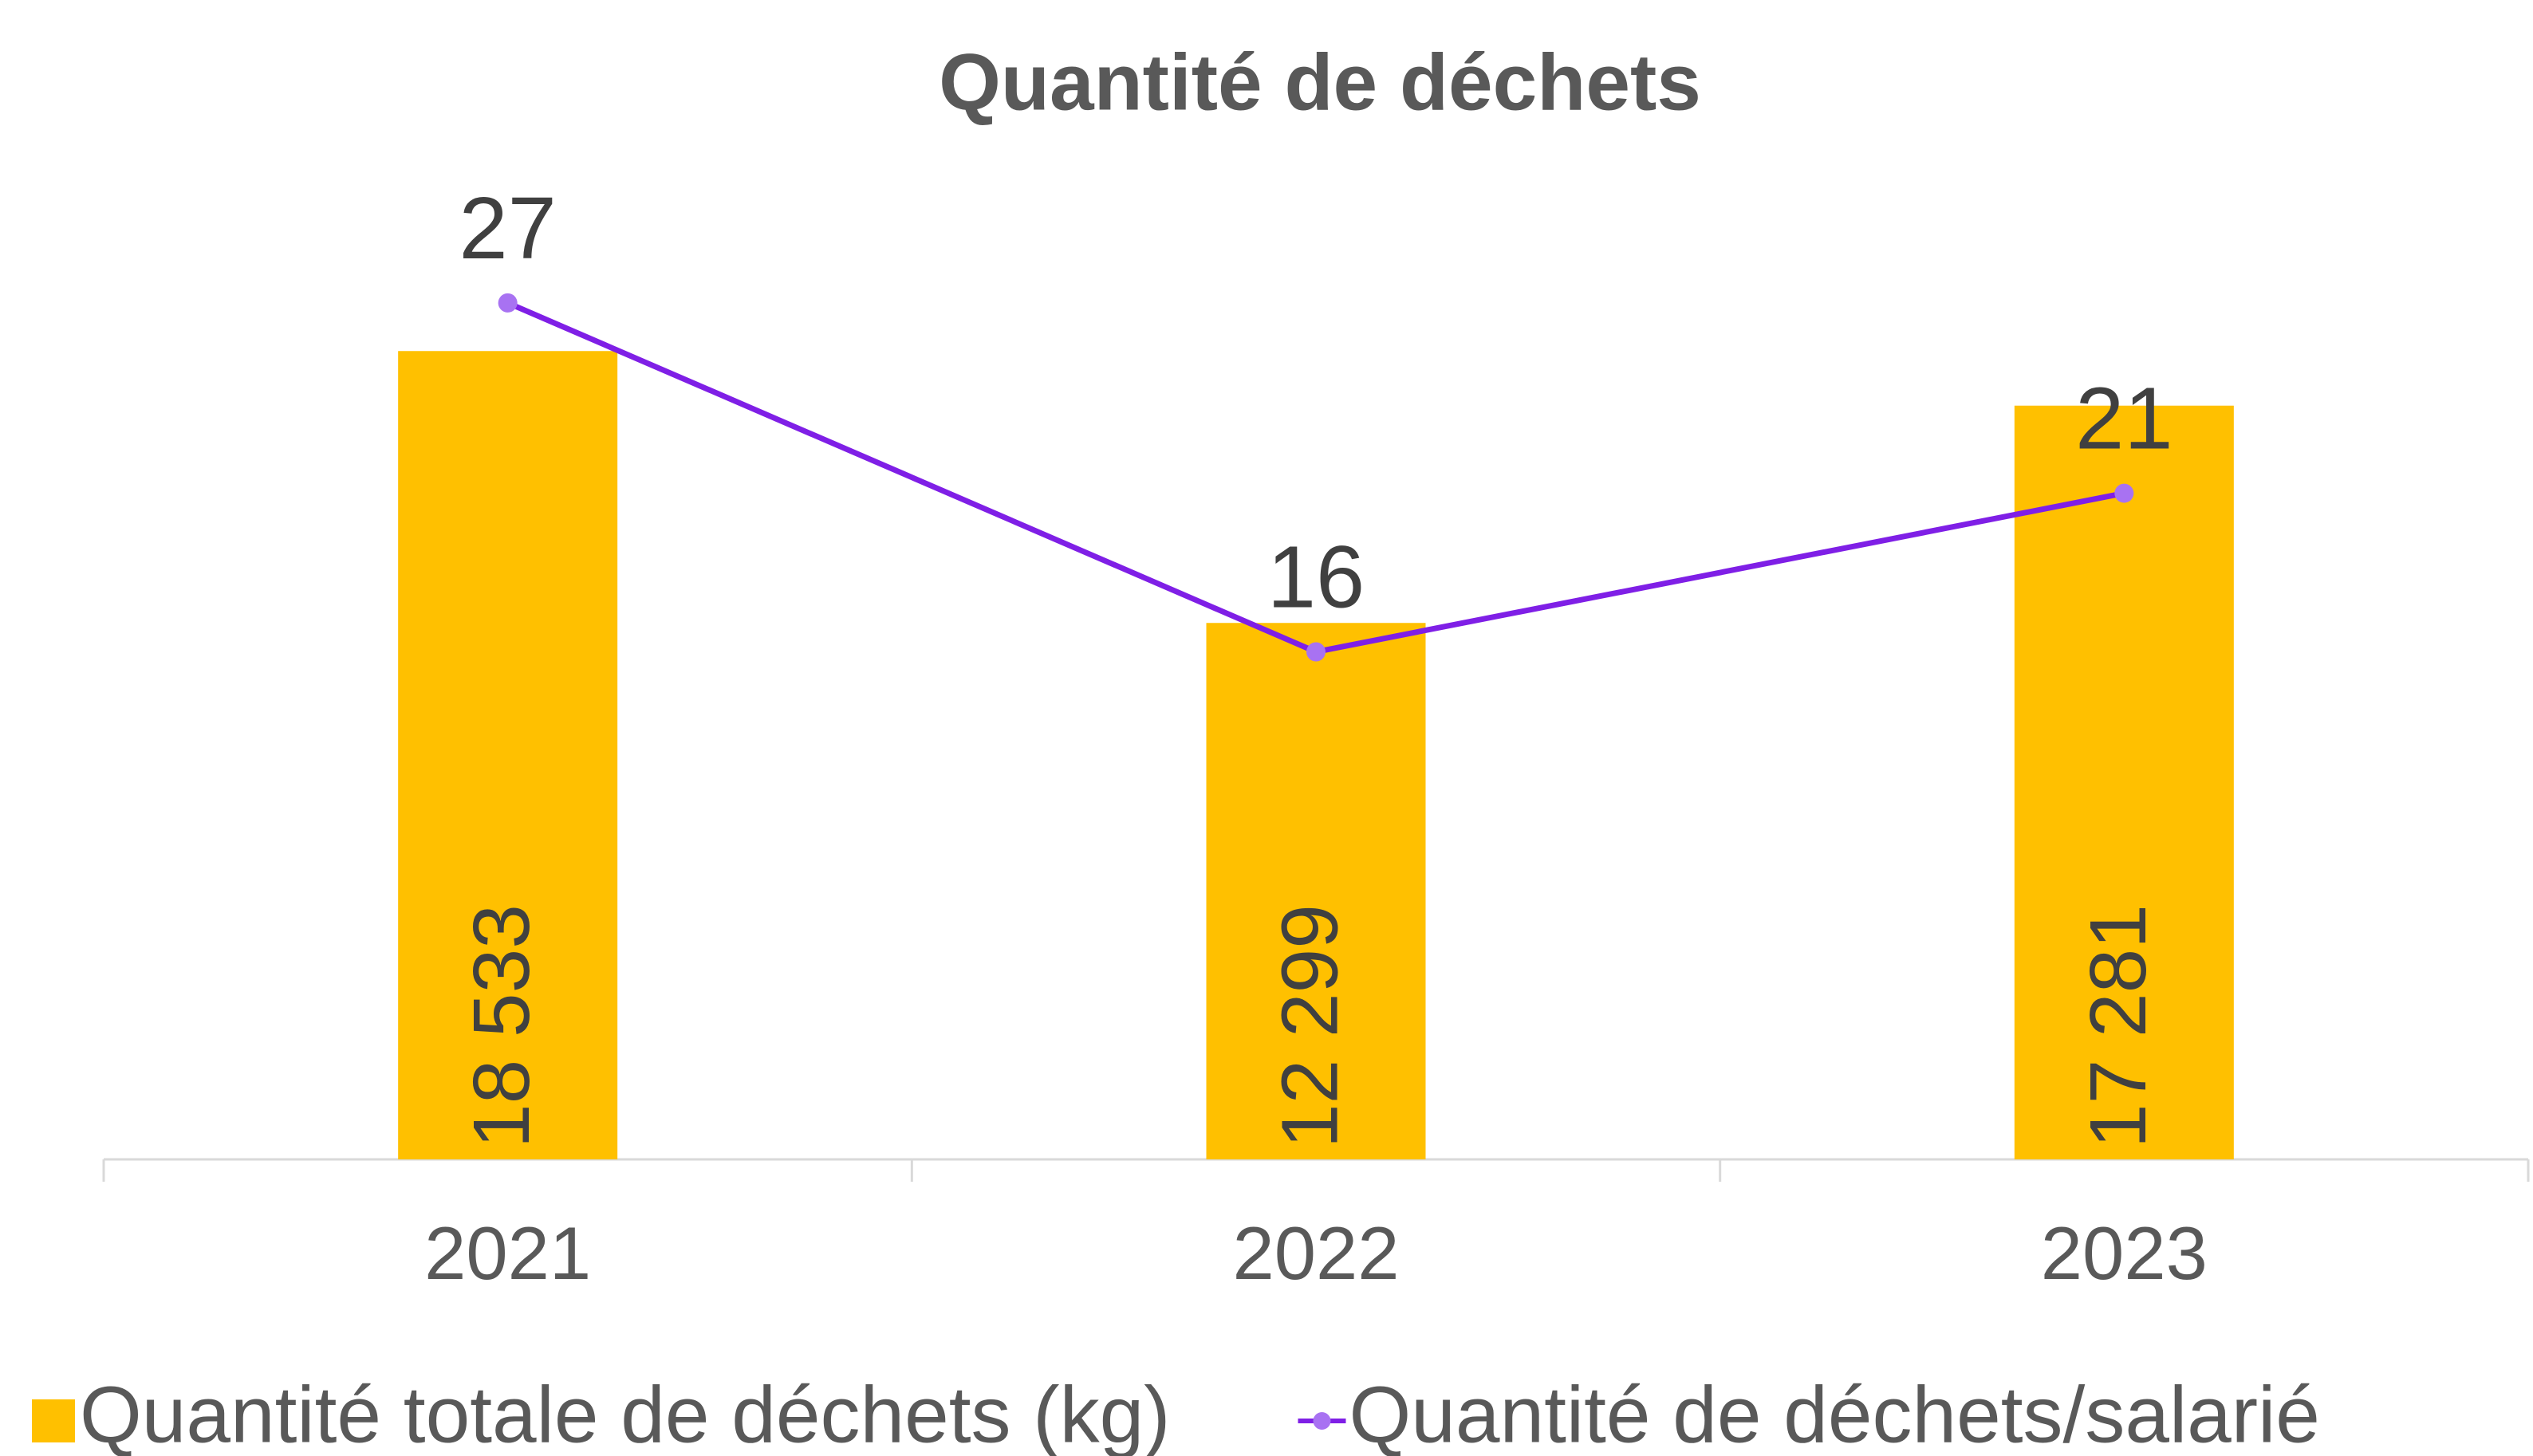 This screenshot has height=1456, width=2533. I want to click on line-value-label: 27, so click(507, 228).